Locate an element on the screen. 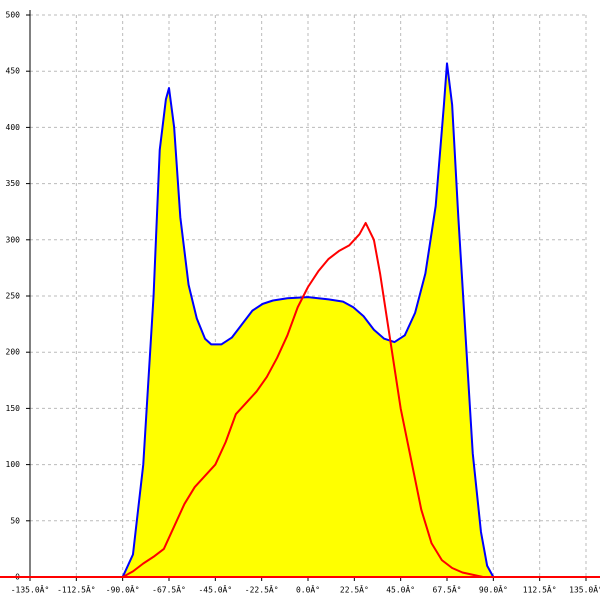 The width and height of the screenshot is (600, 600). x-tick-label: -90.0Â° is located at coordinates (123, 589).